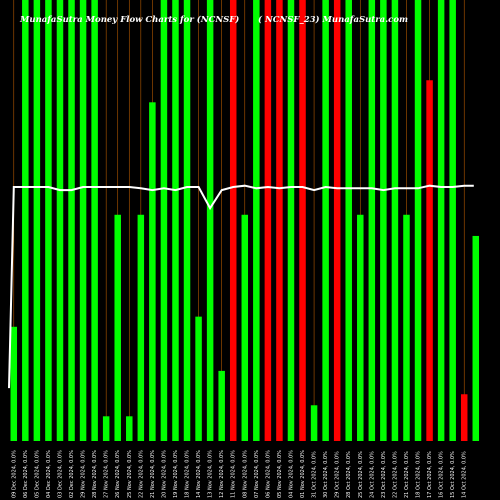 Image resolution: width=500 pixels, height=500 pixels. I want to click on x-tick-label: 31 Oct 2024, 0.0%, so click(315, 474).